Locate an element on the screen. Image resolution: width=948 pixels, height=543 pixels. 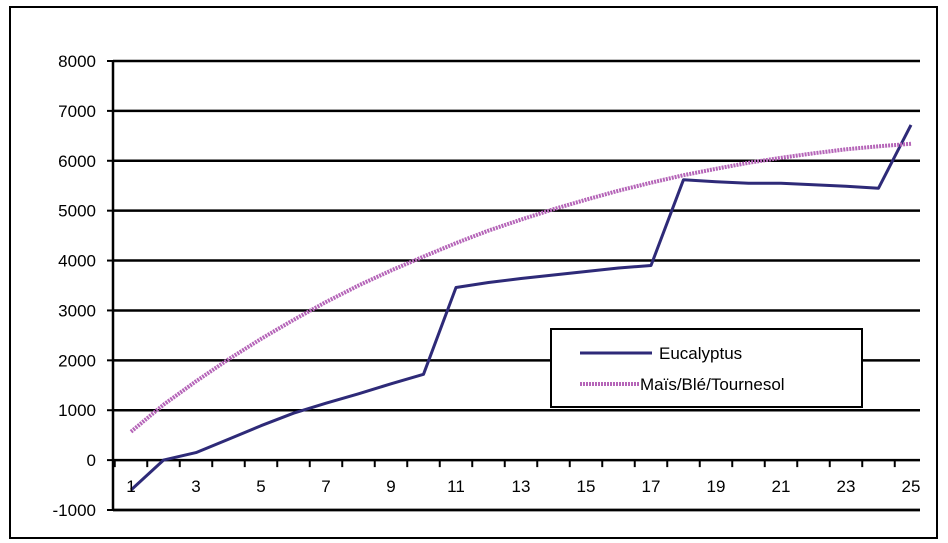
y-tick-label: 5000 is located at coordinates (77, 211).